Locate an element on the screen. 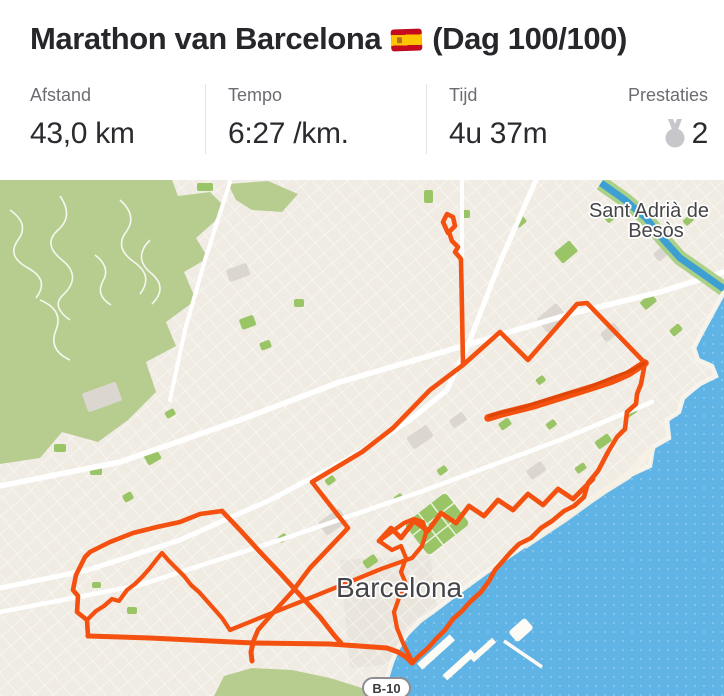 Image resolution: width=724 pixels, height=696 pixels. route-segment-wing-inner is located at coordinates (158, 591).